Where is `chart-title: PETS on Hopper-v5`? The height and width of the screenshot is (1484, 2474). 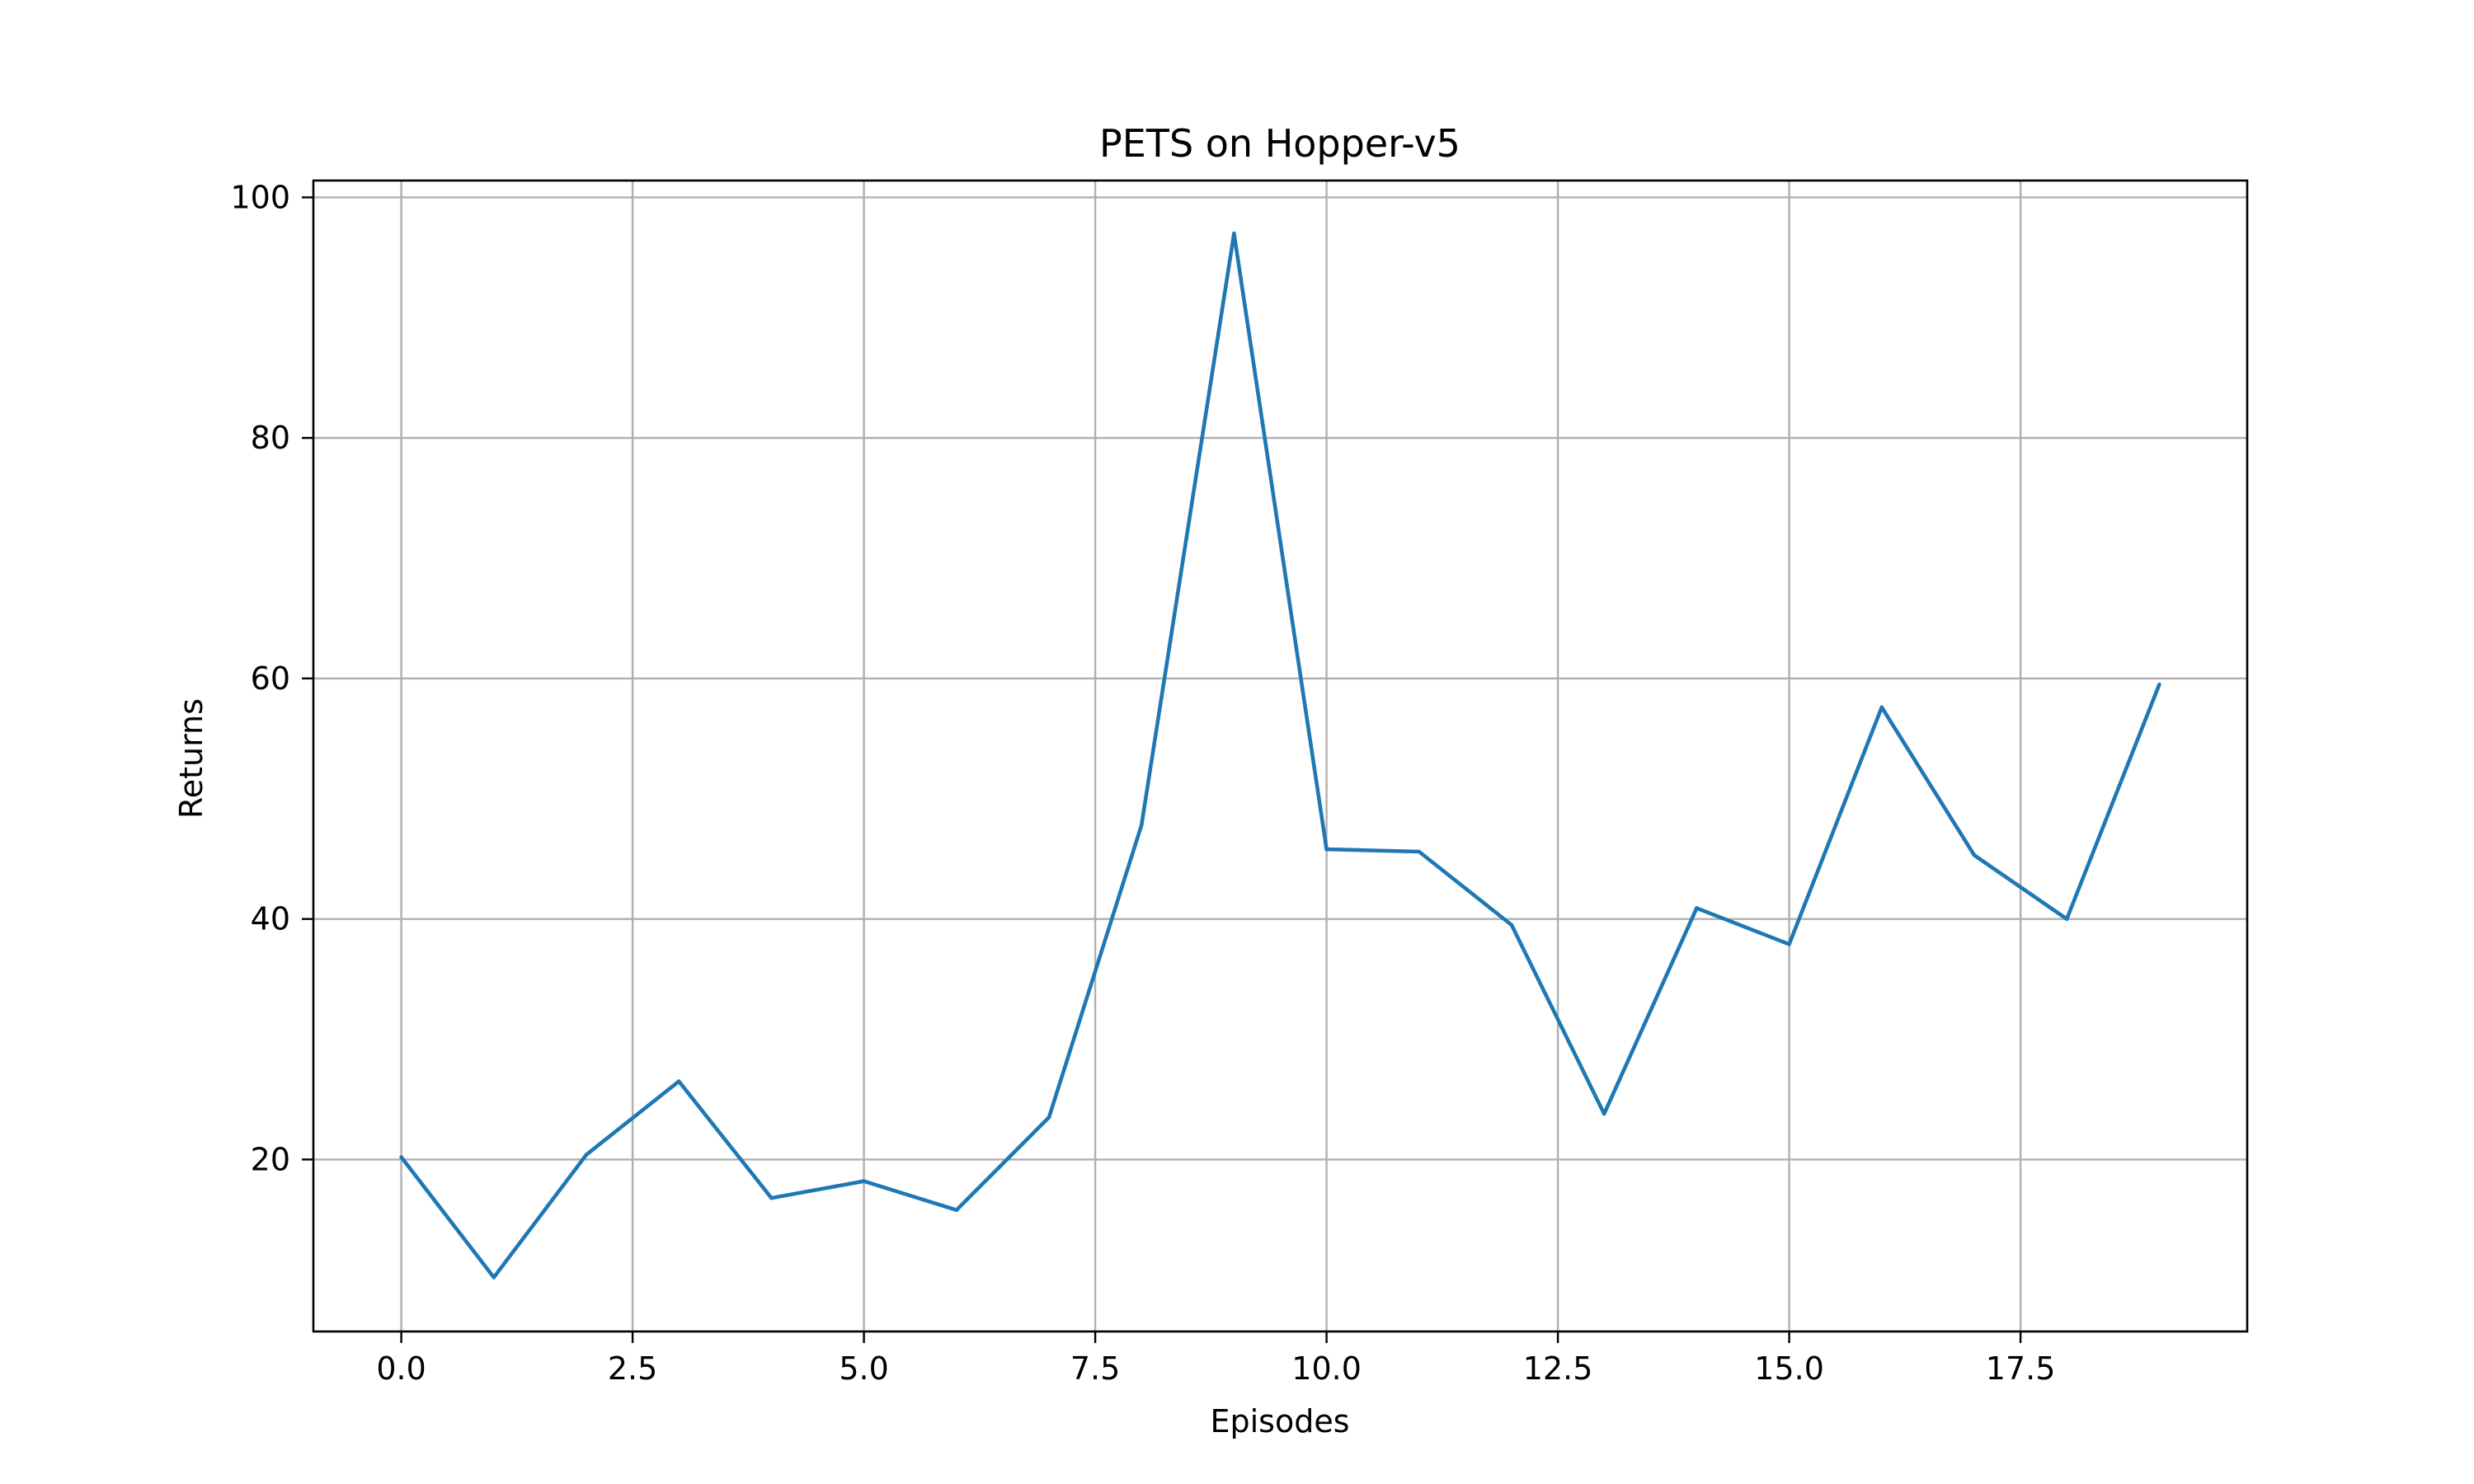 chart-title: PETS on Hopper-v5 is located at coordinates (1279, 143).